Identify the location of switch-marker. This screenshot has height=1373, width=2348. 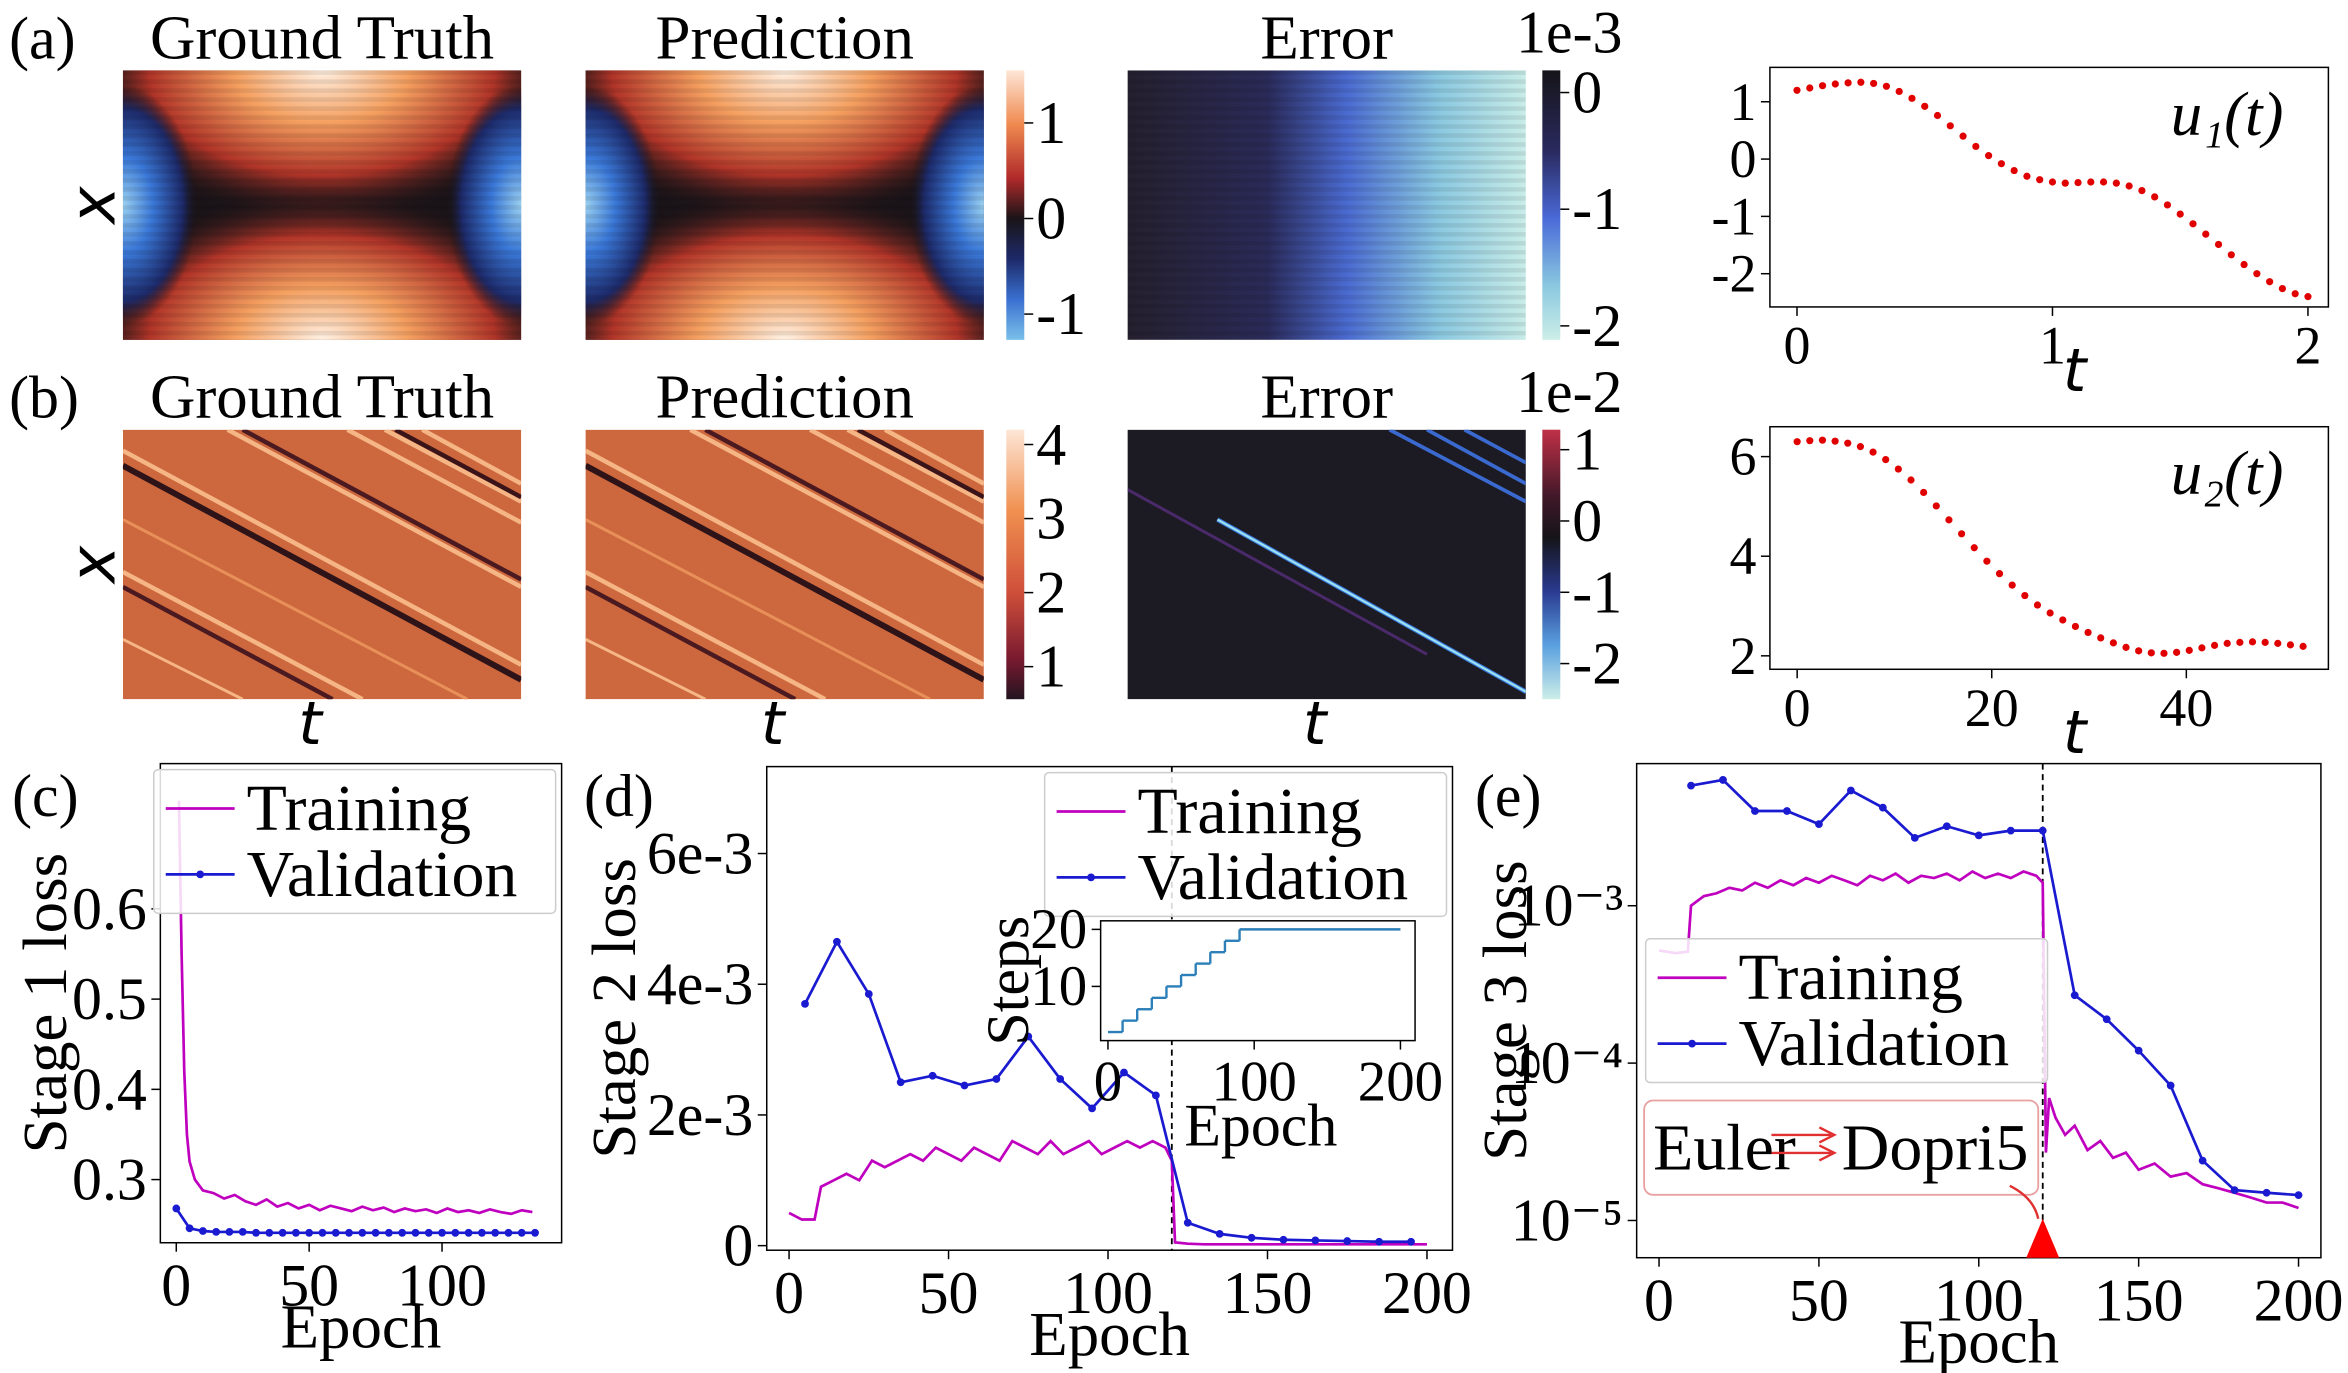
(2043, 1238).